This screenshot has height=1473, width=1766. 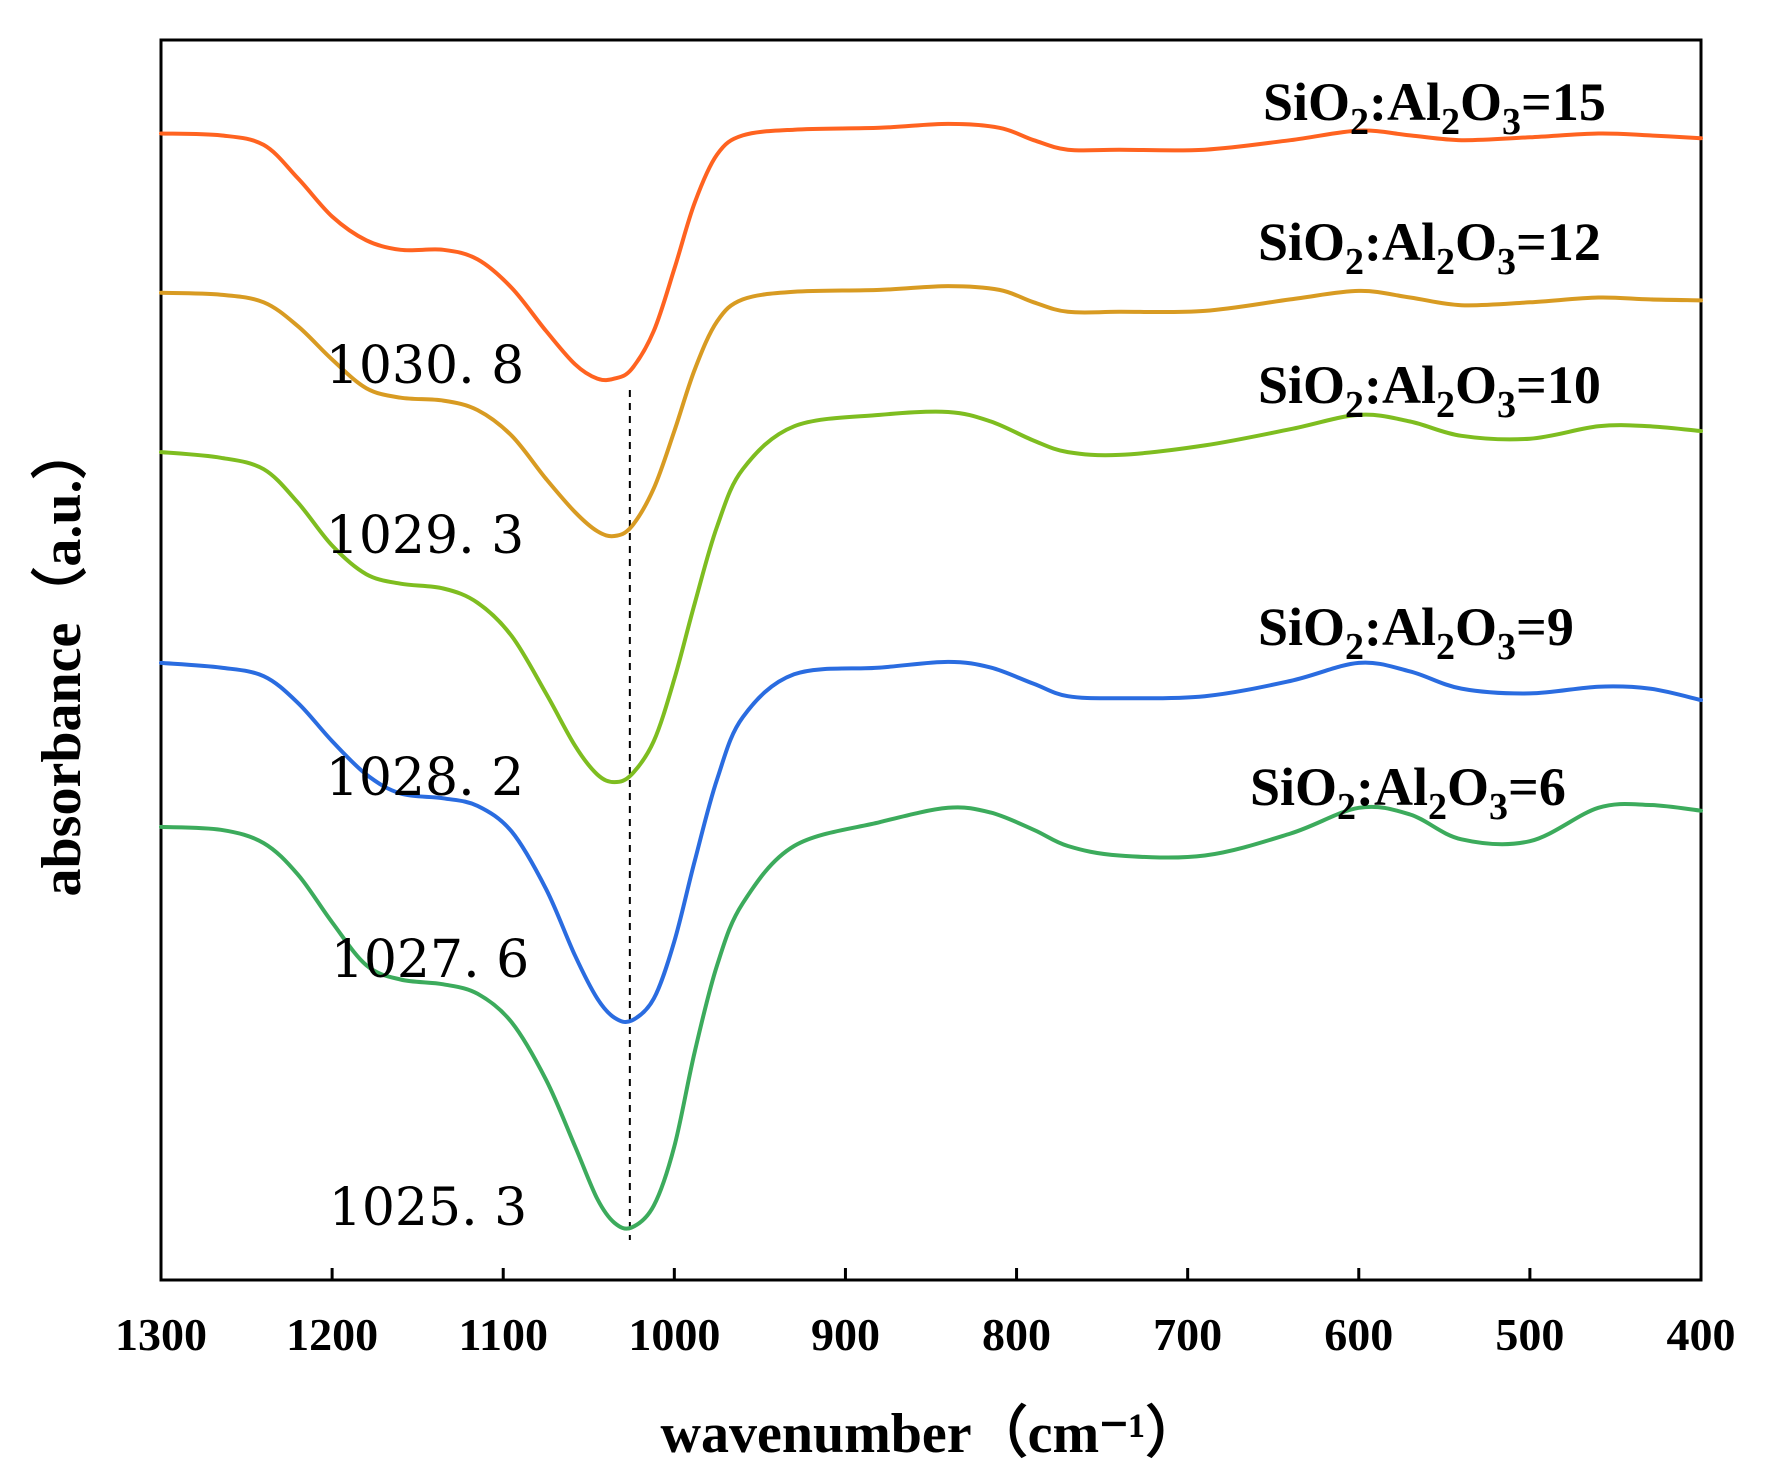 I want to click on peak-labels: 1030. 8 1029. 3 1028. 2 1027. 6 1025. 3, so click(x=427, y=787).